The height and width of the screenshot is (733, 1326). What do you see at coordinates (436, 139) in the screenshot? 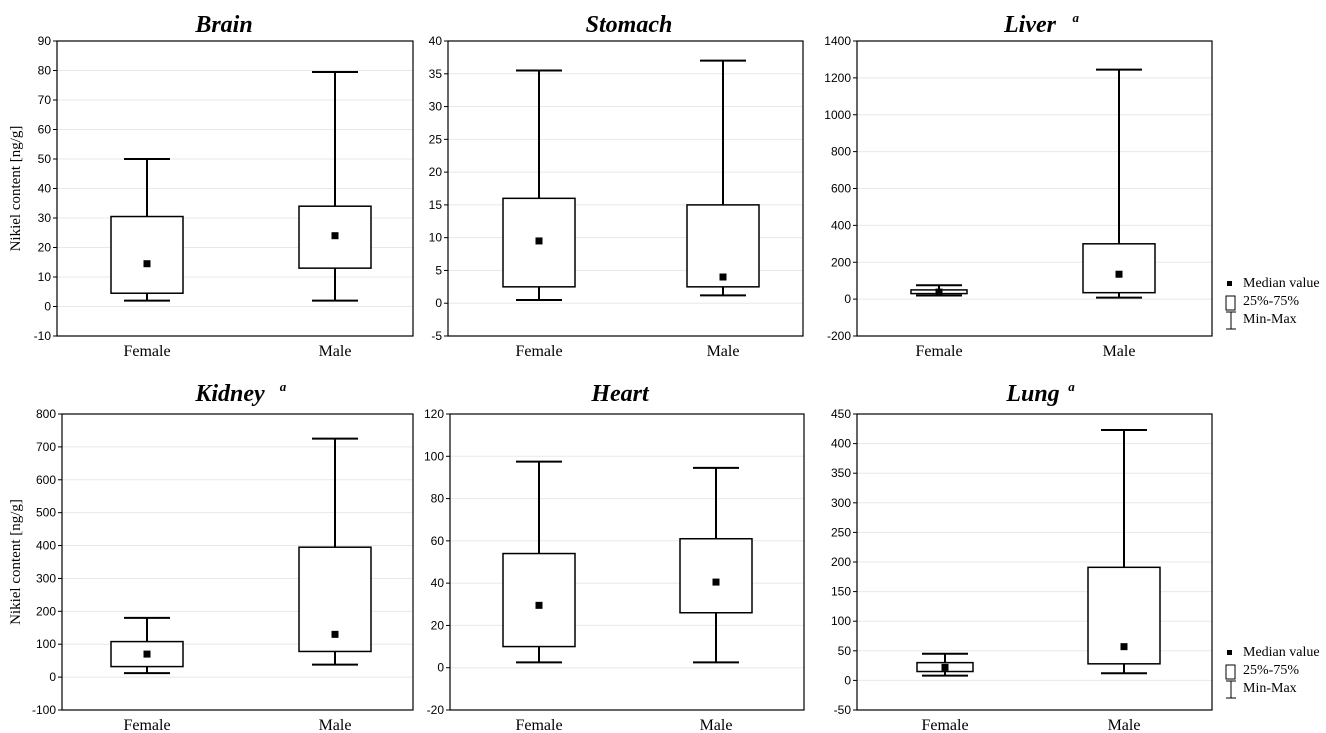
I see `y-tick-label: 25` at bounding box center [436, 139].